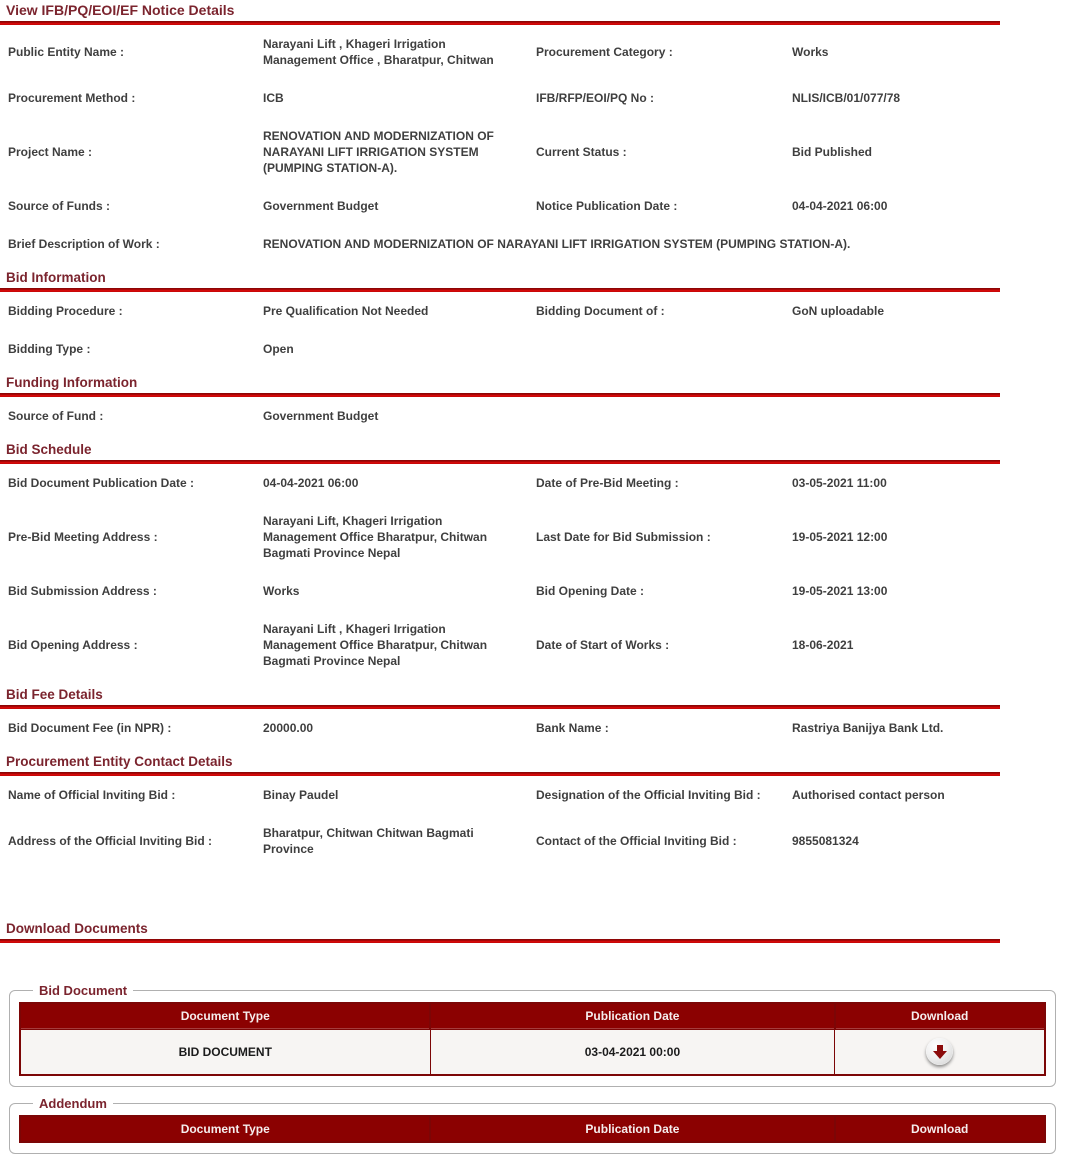 Image resolution: width=1065 pixels, height=1154 pixels. I want to click on addendum-table: Document Type Publication Date Download, so click(533, 1129).